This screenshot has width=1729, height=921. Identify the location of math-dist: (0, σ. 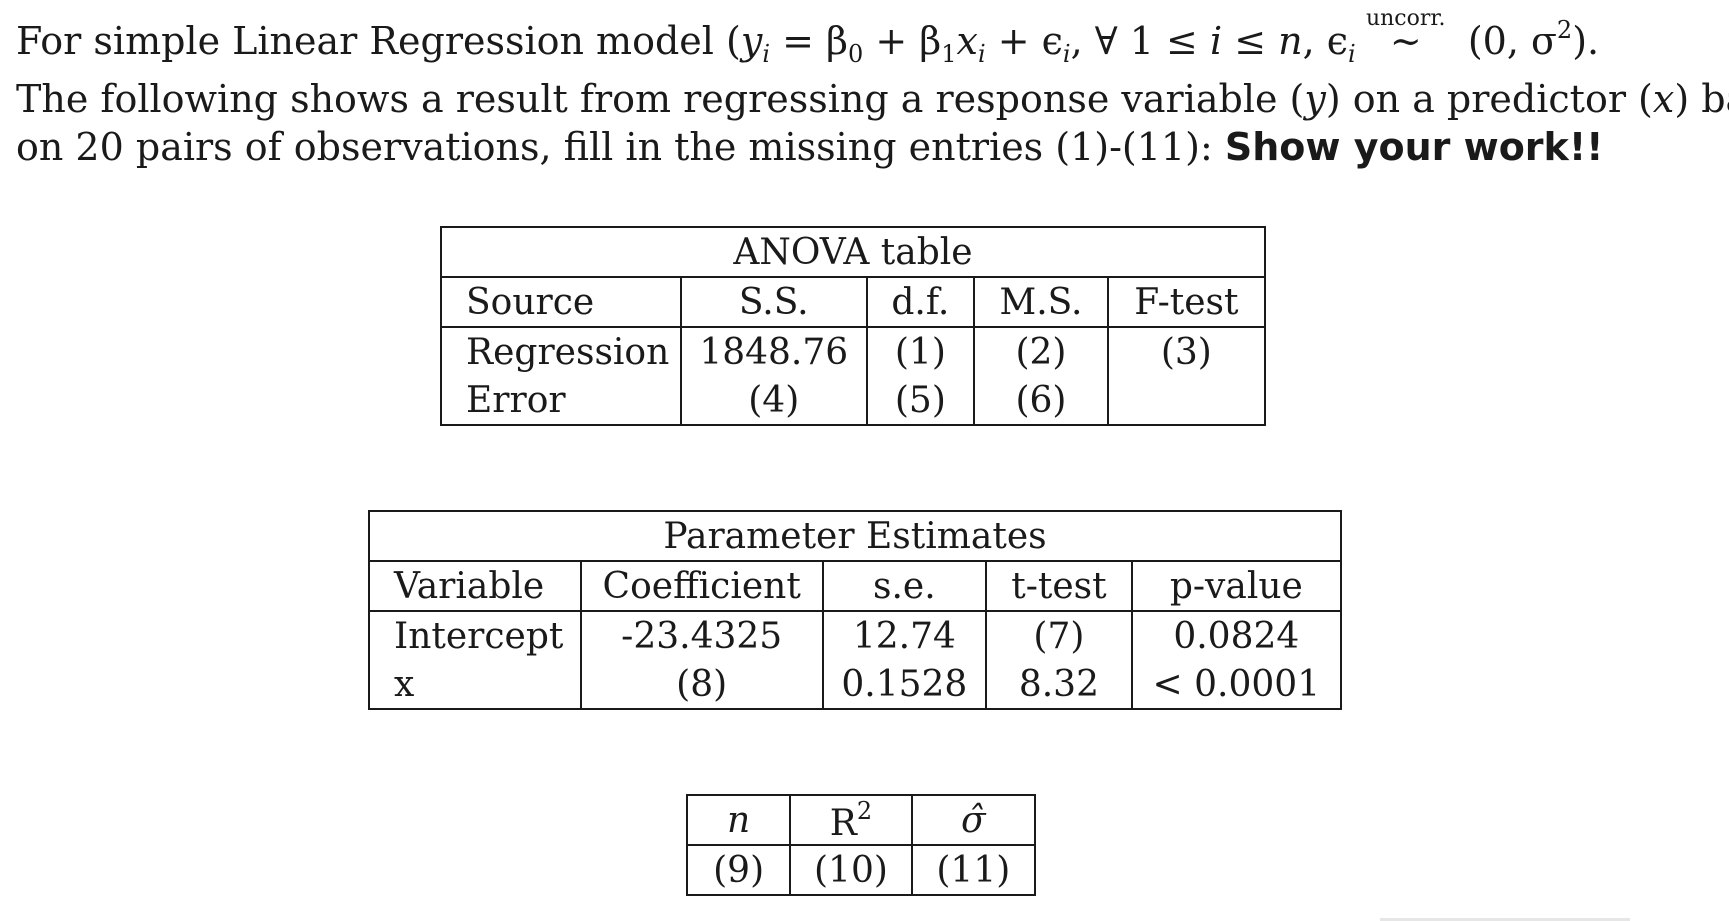
(1506, 41).